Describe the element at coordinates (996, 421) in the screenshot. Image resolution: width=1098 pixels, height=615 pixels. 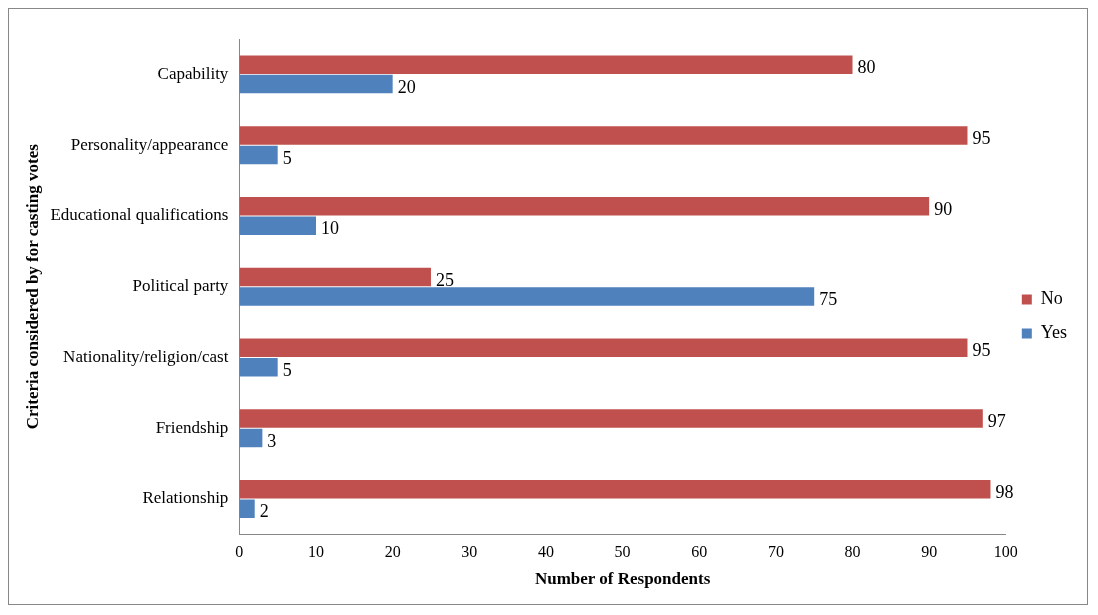
I see `data-label: 97` at that location.